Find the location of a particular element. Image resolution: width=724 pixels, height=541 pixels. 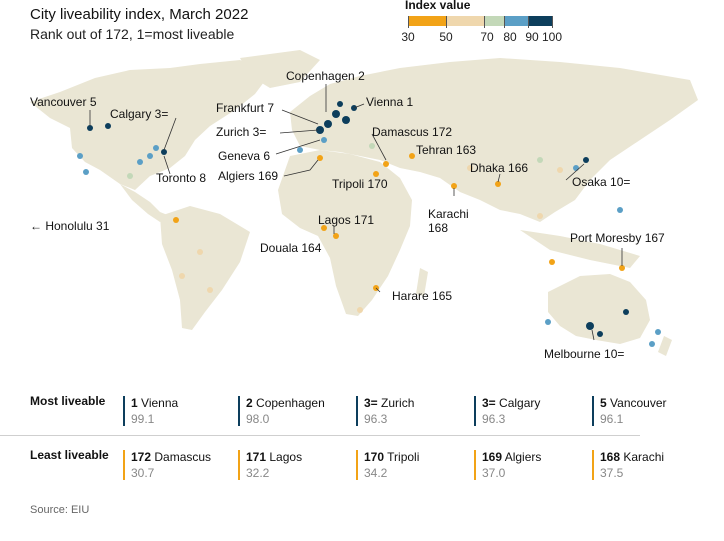

city: Lagos is located at coordinates (286, 457).